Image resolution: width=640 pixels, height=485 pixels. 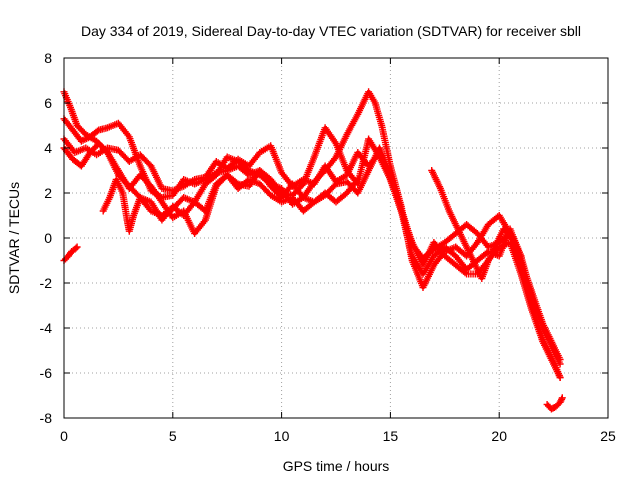 What do you see at coordinates (391, 436) in the screenshot?
I see `x-tick-label: 15` at bounding box center [391, 436].